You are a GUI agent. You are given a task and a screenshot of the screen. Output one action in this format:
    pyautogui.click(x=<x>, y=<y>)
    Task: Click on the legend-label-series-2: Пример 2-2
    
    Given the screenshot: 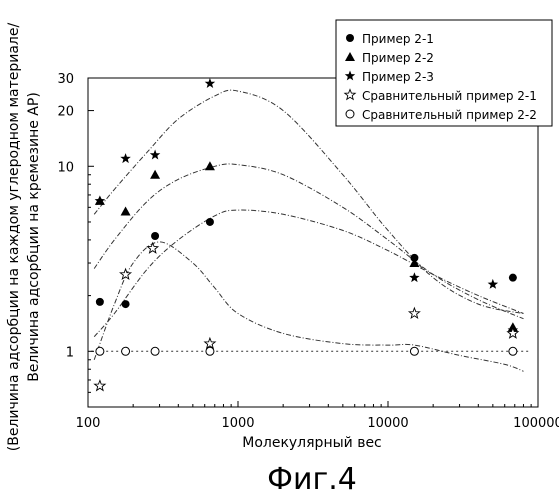 What is the action you would take?
    pyautogui.click(x=398, y=58)
    